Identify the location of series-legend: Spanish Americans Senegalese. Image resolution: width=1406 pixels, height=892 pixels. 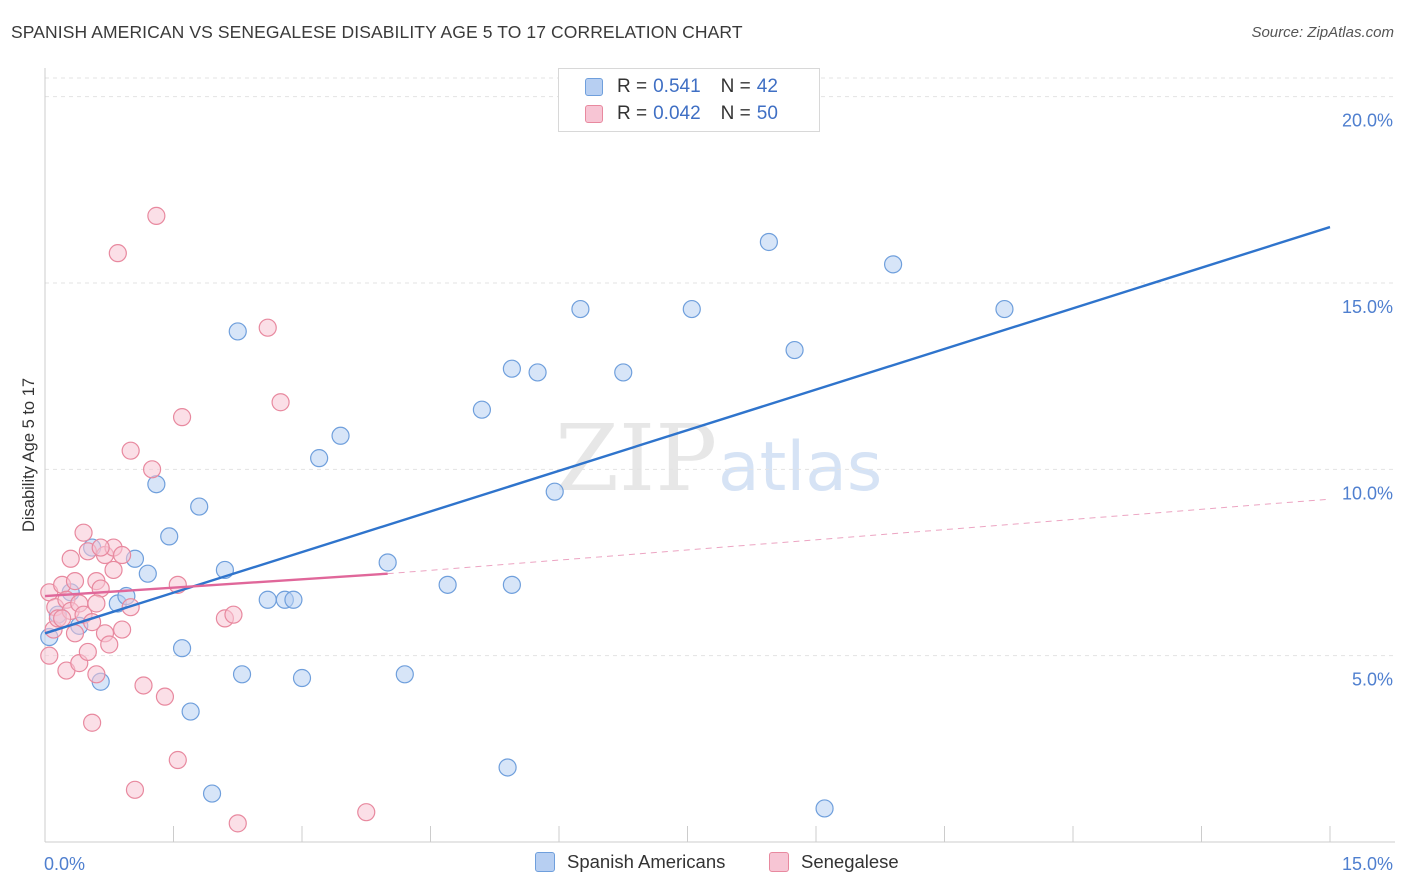
(703, 865).